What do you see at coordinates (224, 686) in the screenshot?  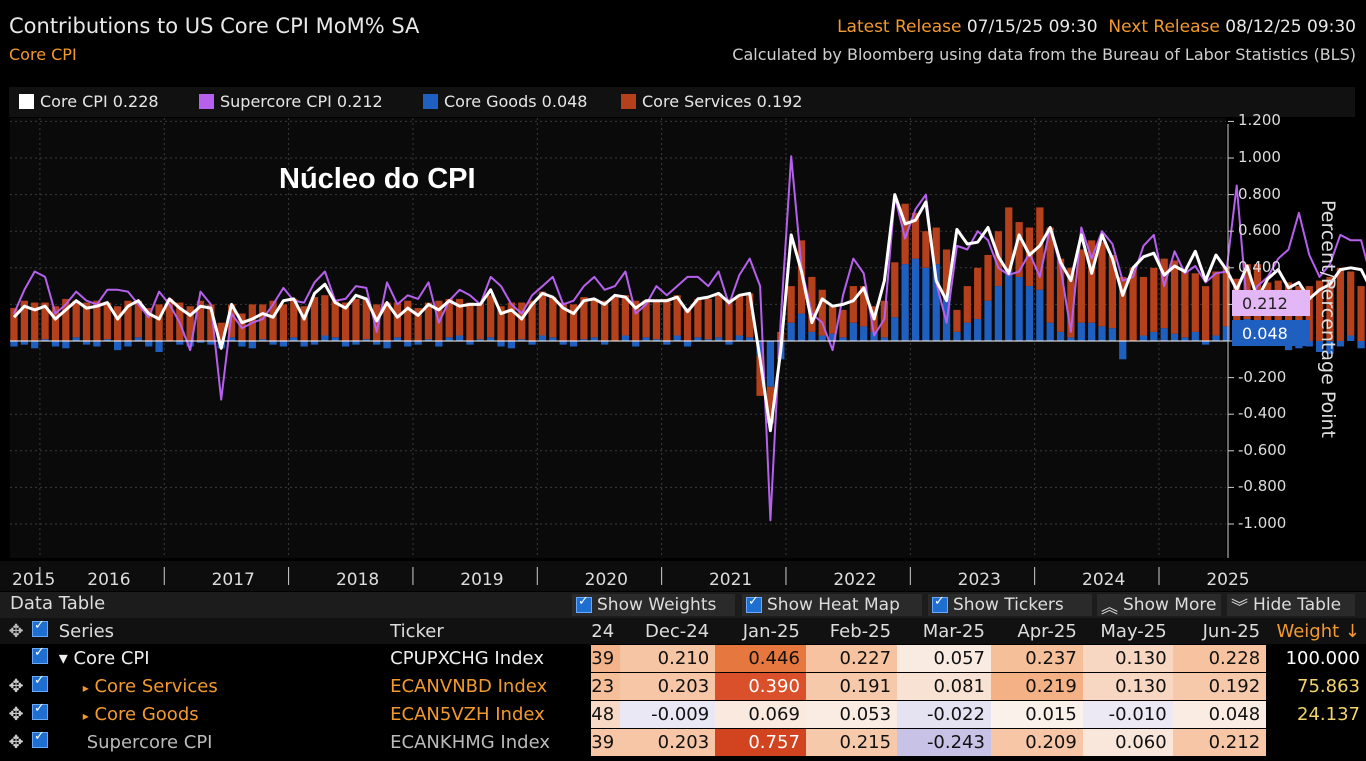 I see `row-series-name: ▸ Core Services` at bounding box center [224, 686].